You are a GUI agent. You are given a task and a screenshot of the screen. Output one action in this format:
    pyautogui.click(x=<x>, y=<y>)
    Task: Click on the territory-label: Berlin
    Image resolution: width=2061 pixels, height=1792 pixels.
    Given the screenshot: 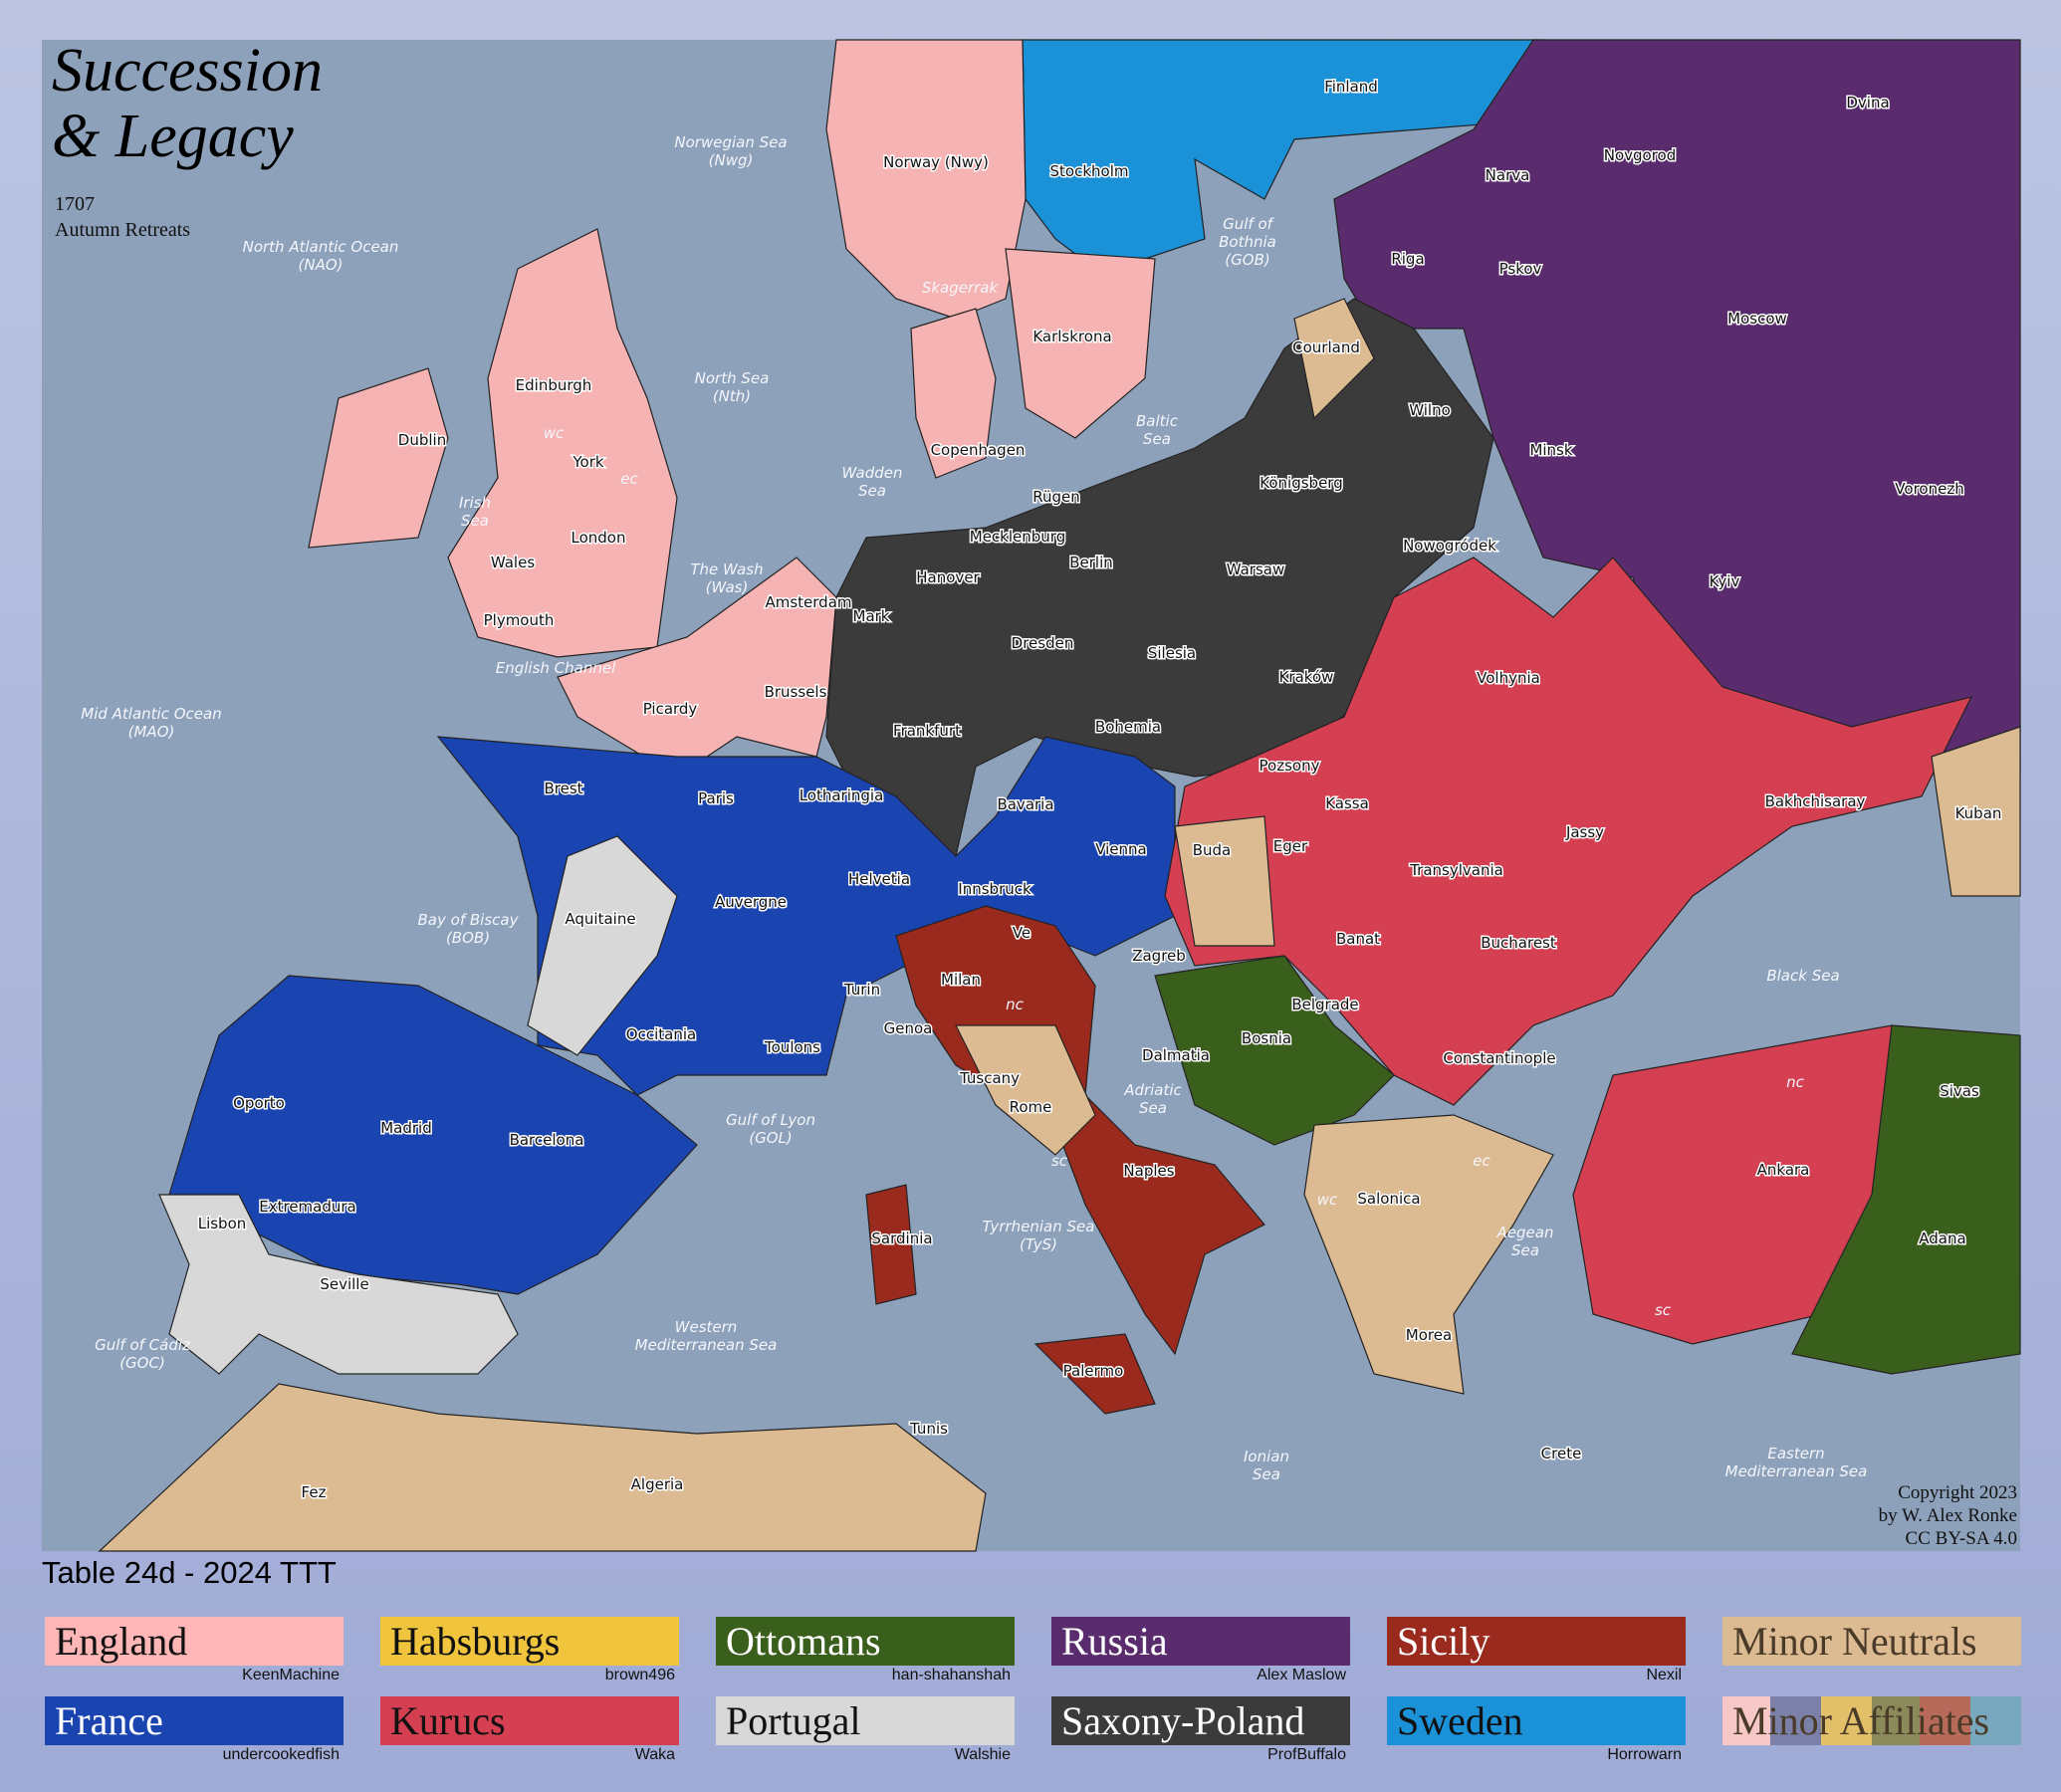 What is the action you would take?
    pyautogui.click(x=1091, y=562)
    